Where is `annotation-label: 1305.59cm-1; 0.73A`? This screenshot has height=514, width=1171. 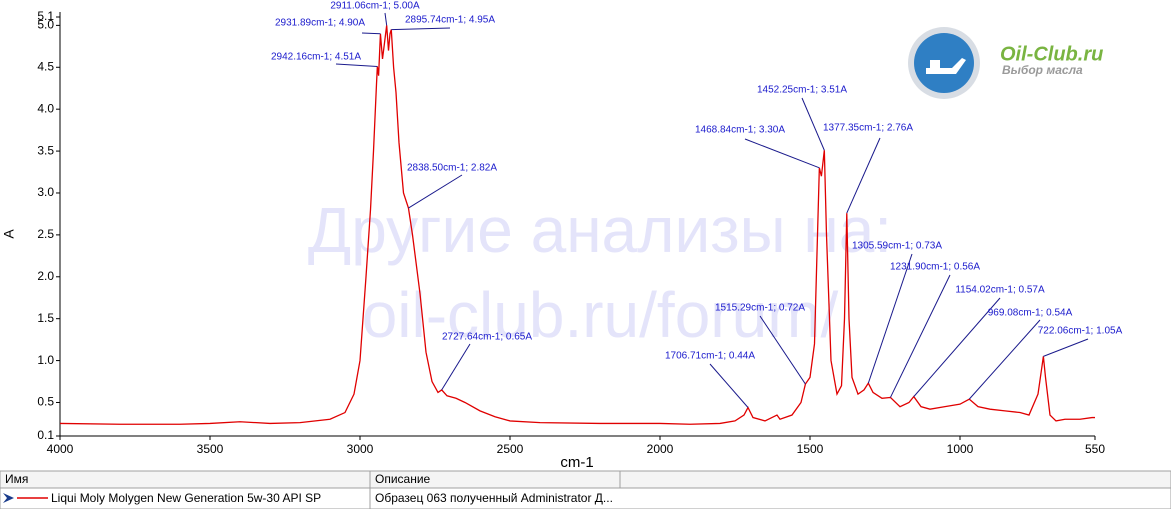 annotation-label: 1305.59cm-1; 0.73A is located at coordinates (897, 246).